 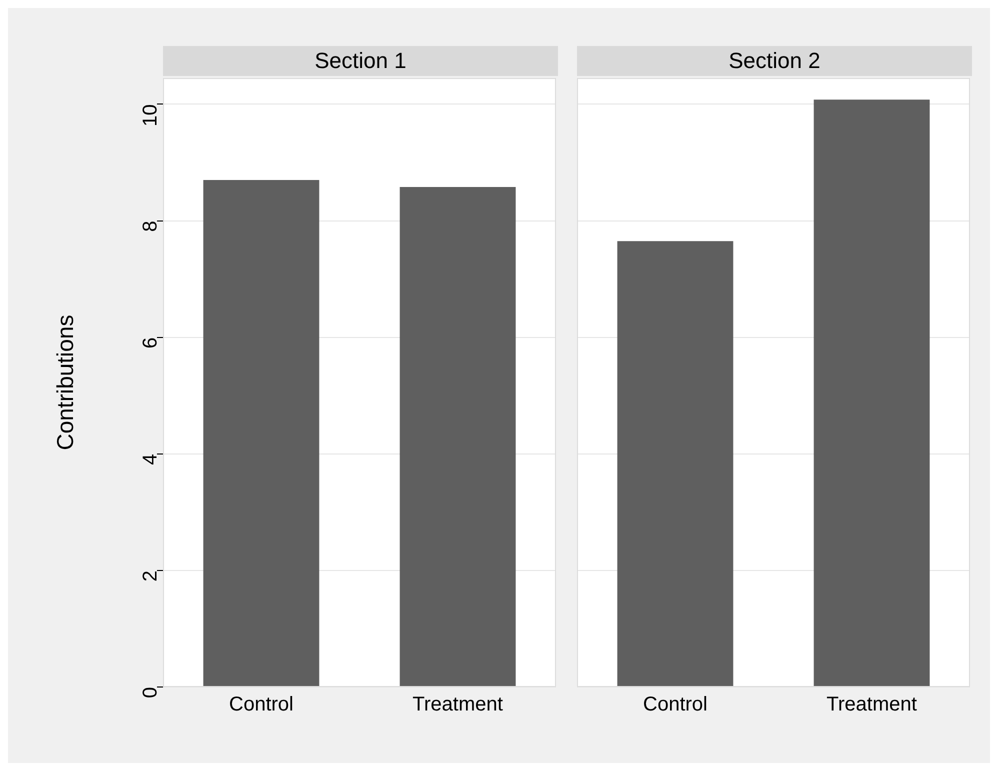 I want to click on chart-title: Section 2, so click(x=774, y=61).